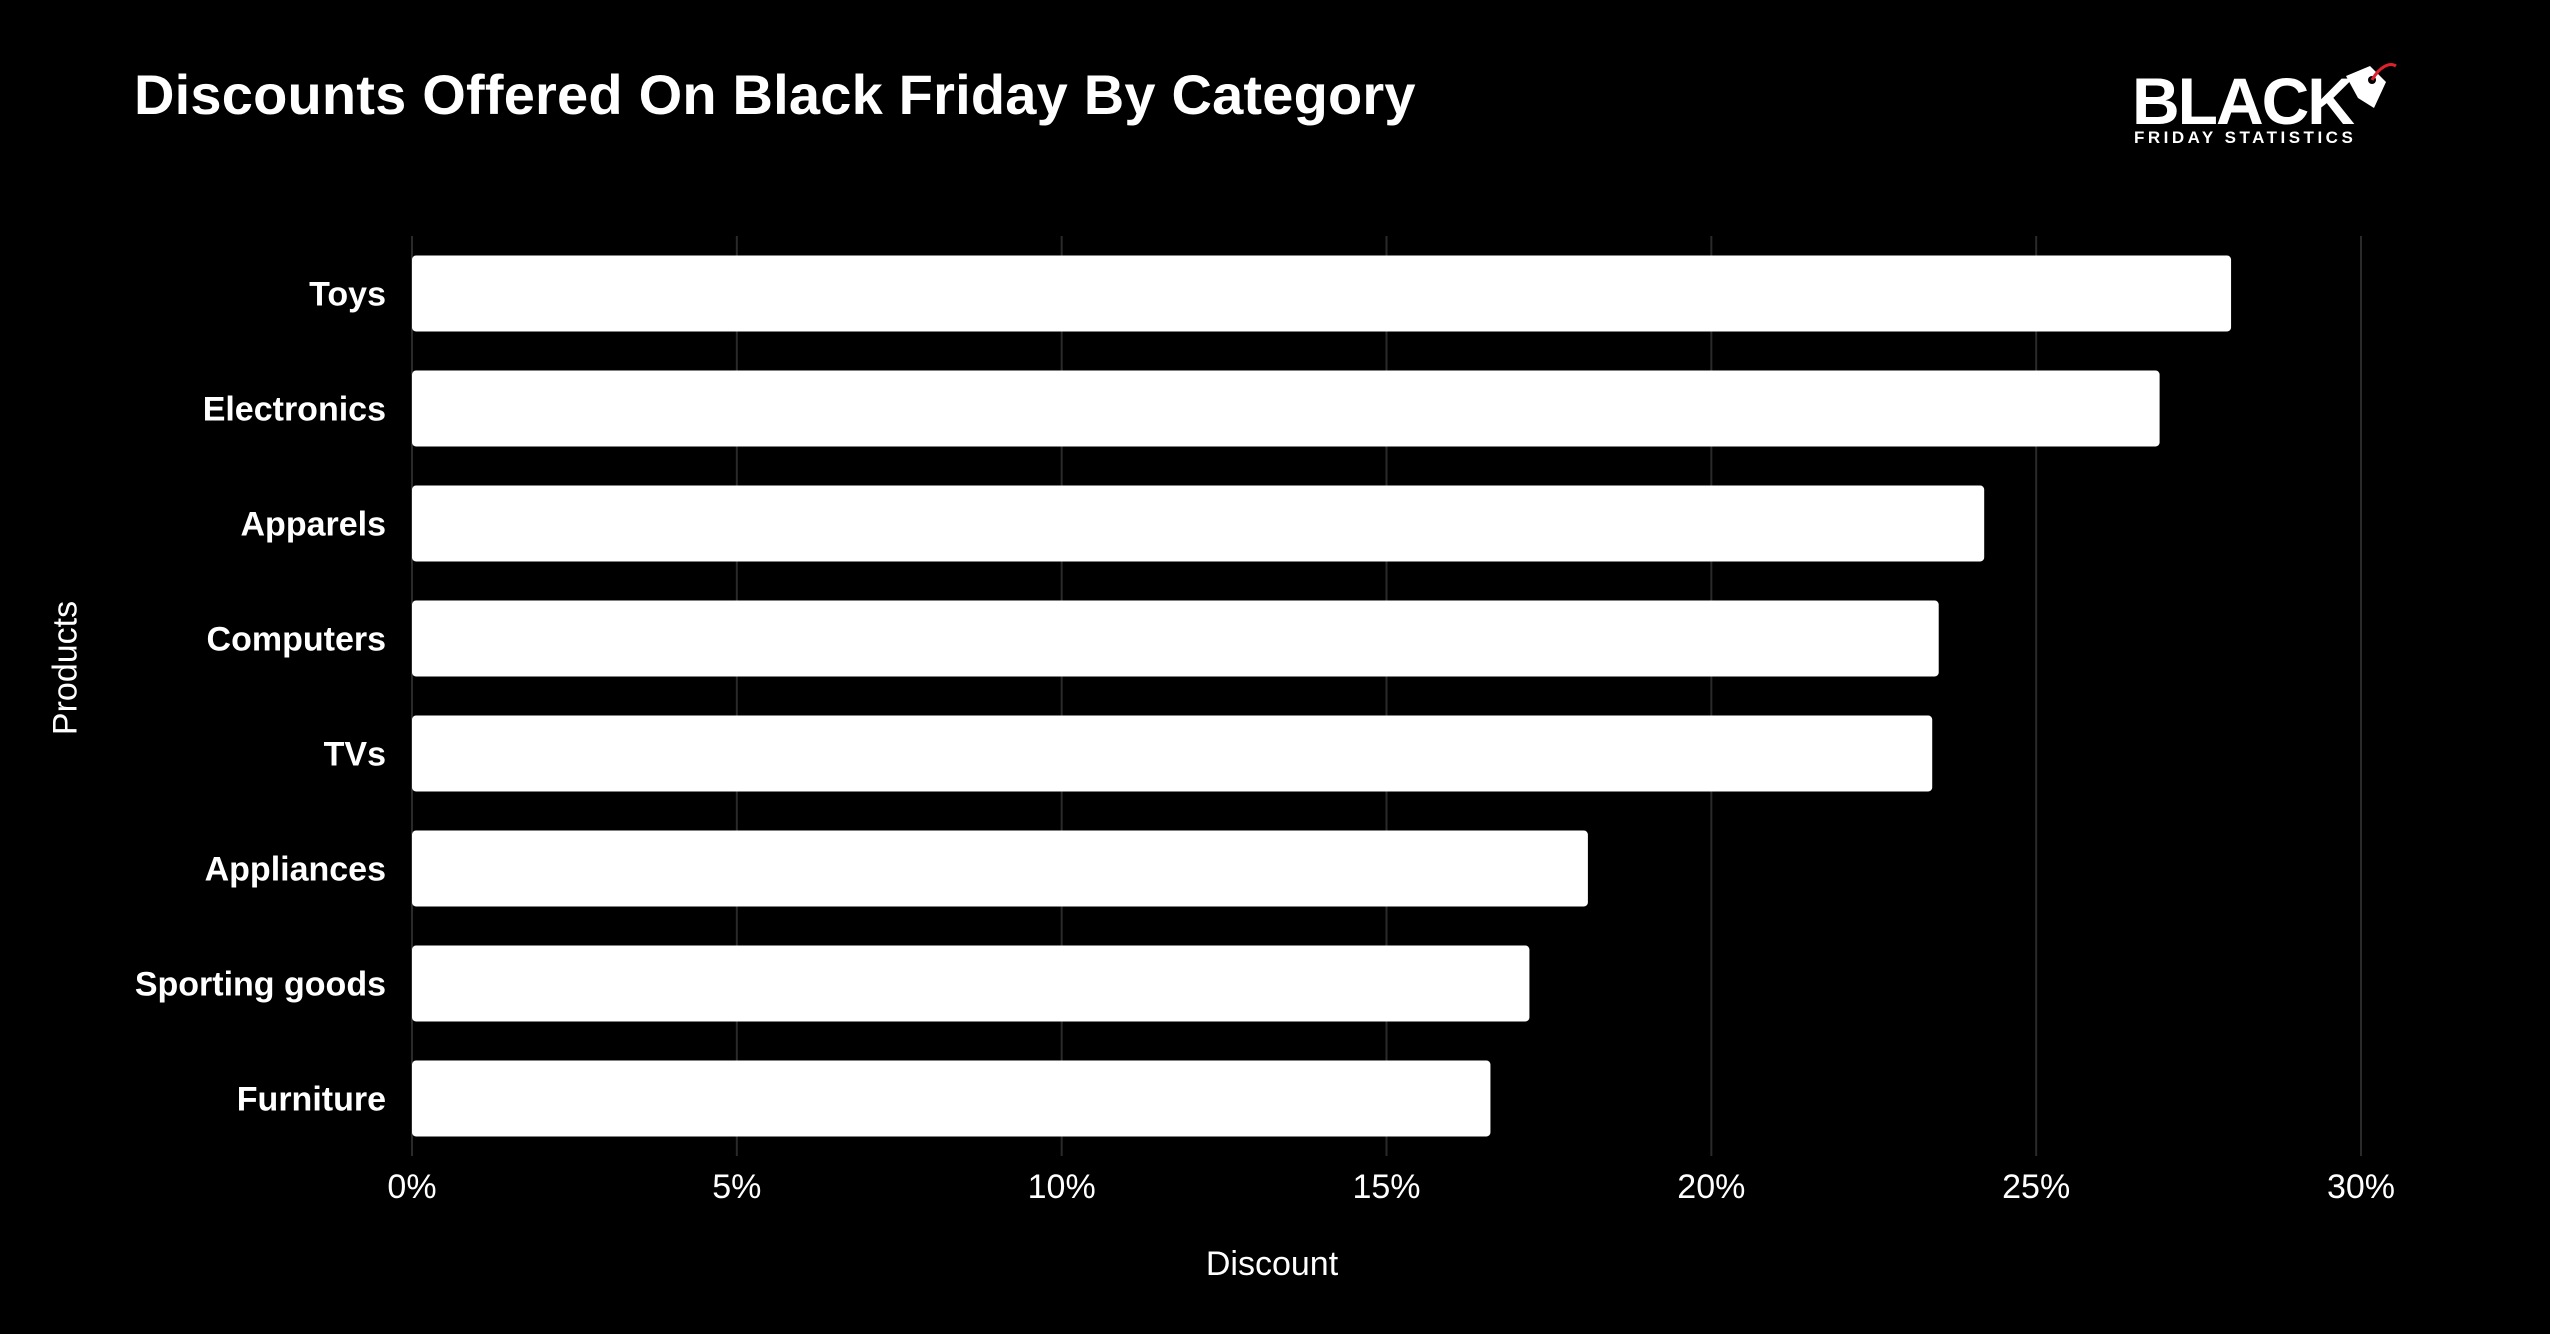 This screenshot has height=1334, width=2550. What do you see at coordinates (296, 640) in the screenshot?
I see `category-label: Computers` at bounding box center [296, 640].